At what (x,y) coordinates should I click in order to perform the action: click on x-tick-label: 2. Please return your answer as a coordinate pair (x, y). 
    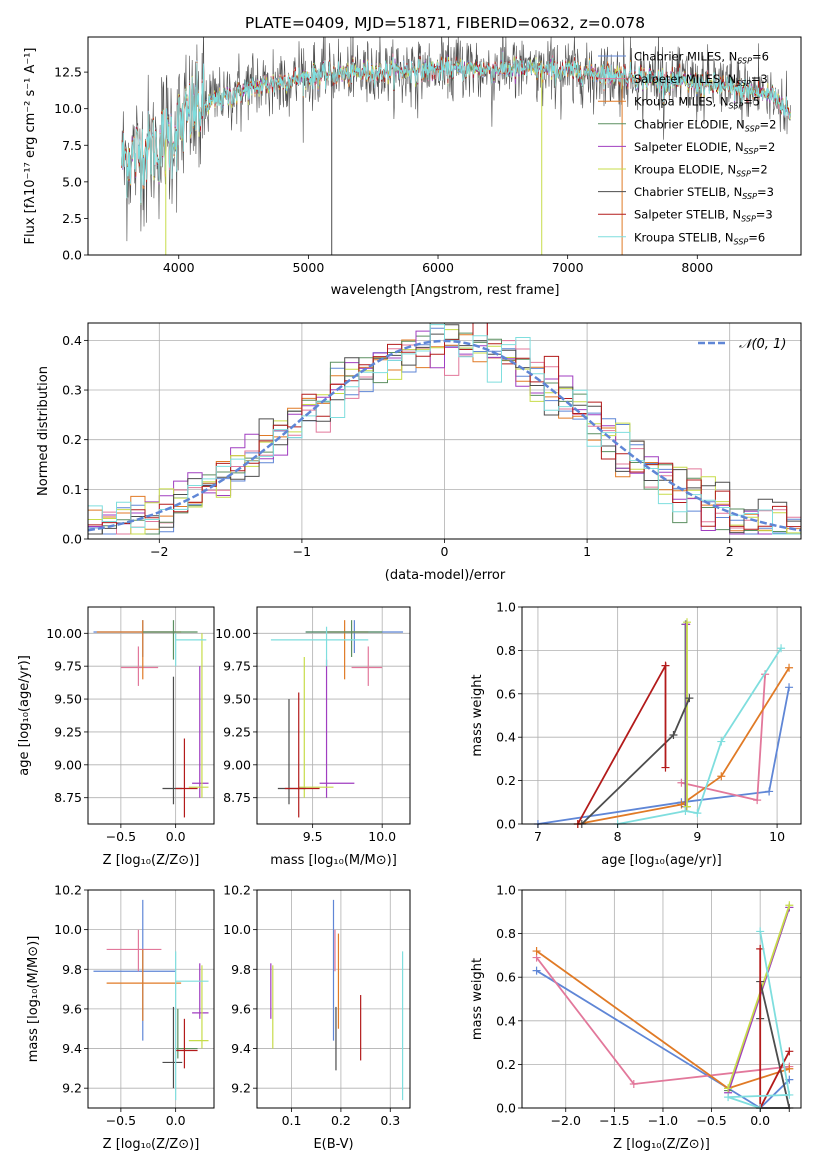
    Looking at the image, I should click on (730, 551).